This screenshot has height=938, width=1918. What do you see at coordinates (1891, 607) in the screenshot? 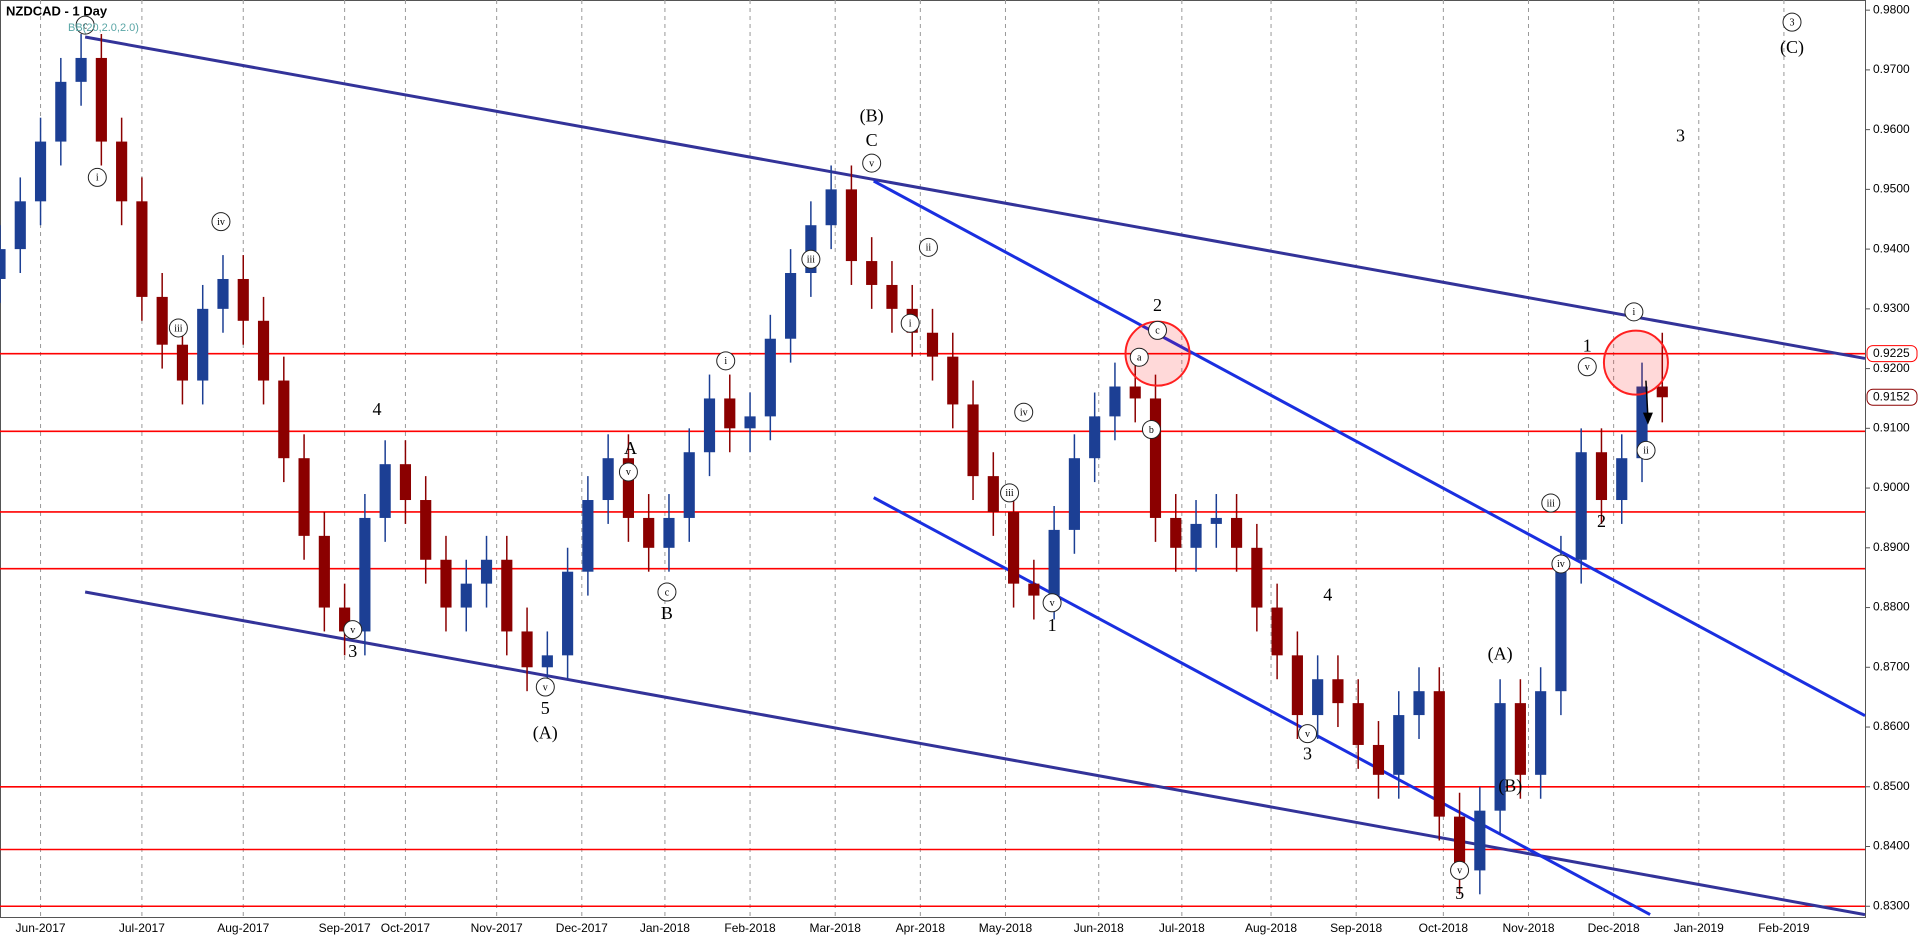
I see `y-tick-label: 0.8800` at bounding box center [1891, 607].